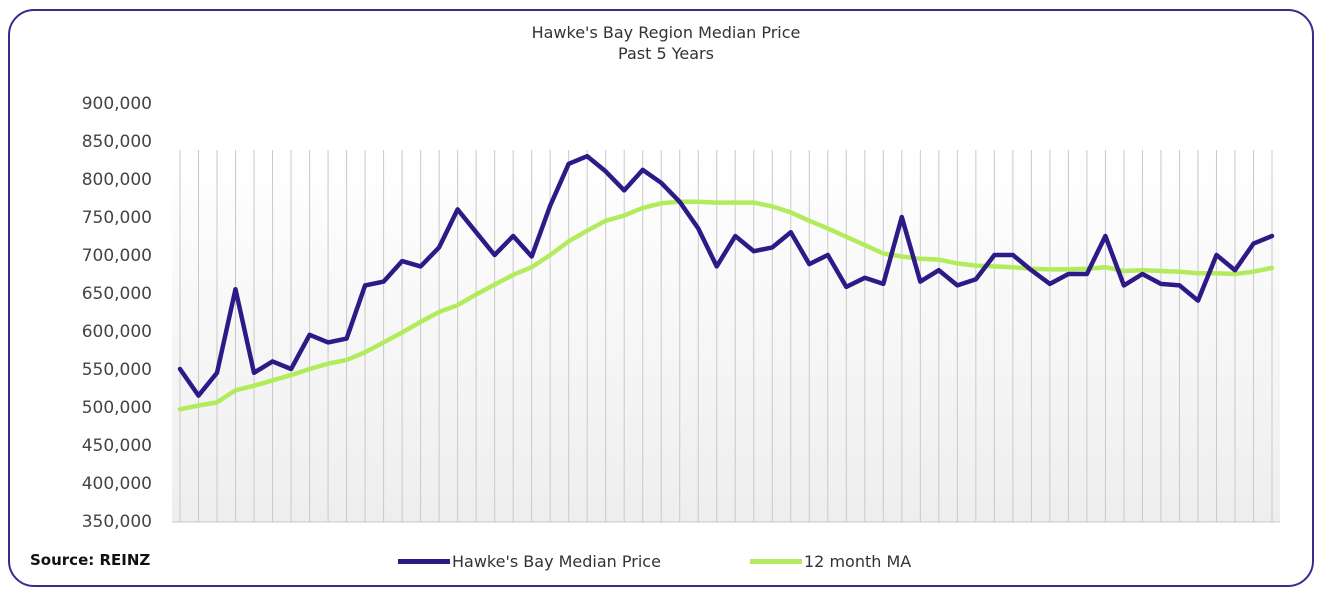 The image size is (1332, 600). What do you see at coordinates (117, 180) in the screenshot?
I see `y-tick-label: 800,000` at bounding box center [117, 180].